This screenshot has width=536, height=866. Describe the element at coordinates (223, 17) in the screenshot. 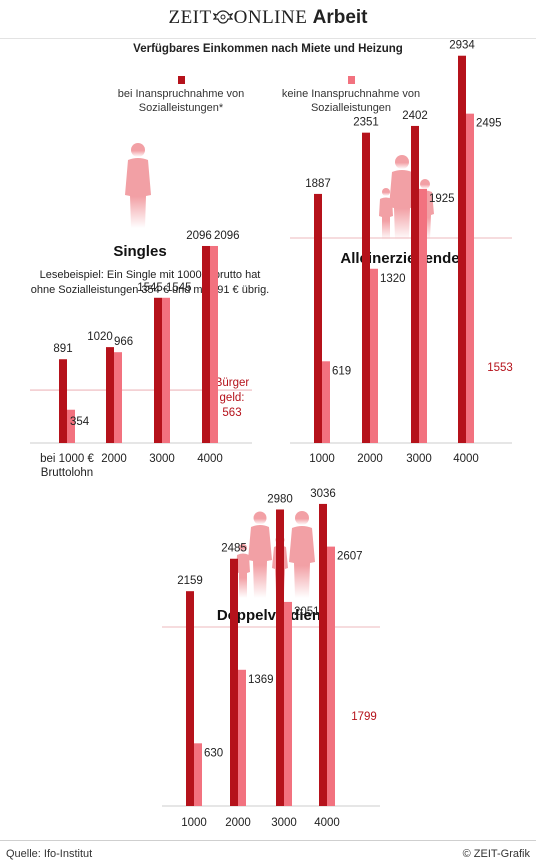

I see `eagle-emblem-icon` at that location.